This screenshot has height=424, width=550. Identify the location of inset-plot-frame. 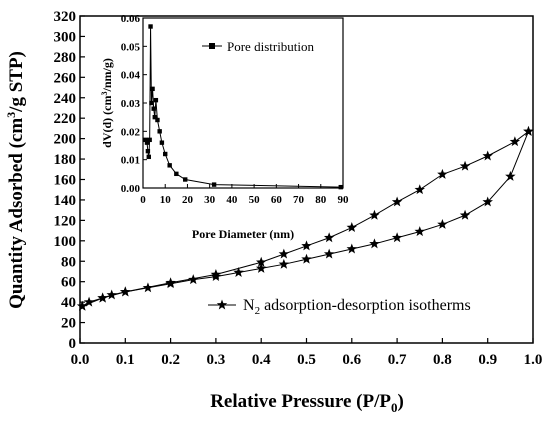
(243, 103).